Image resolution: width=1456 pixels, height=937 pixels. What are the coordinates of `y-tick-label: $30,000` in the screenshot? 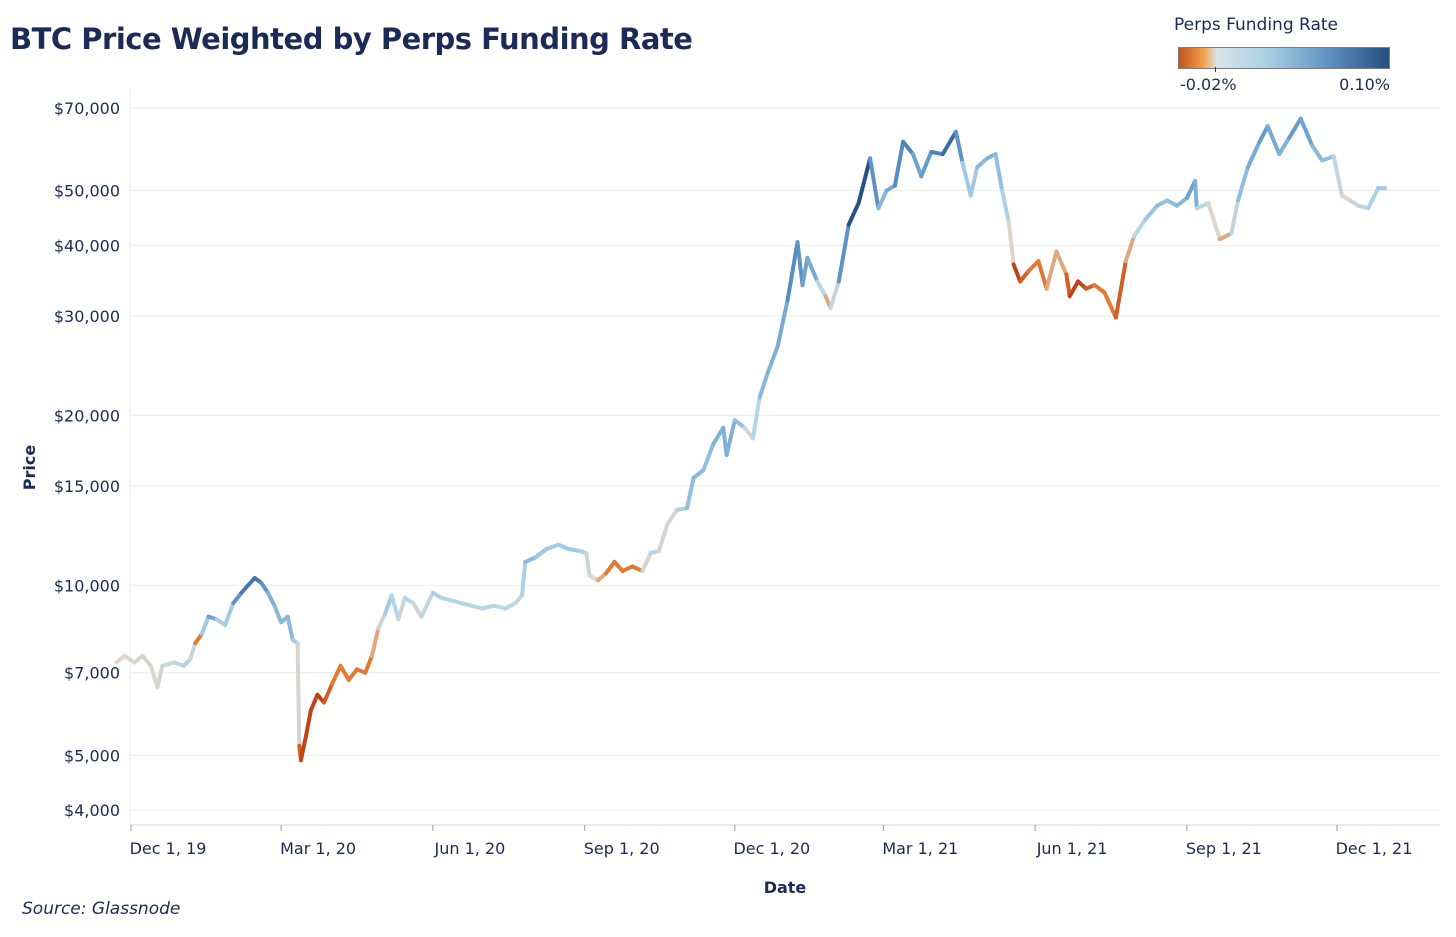 It's located at (87, 316).